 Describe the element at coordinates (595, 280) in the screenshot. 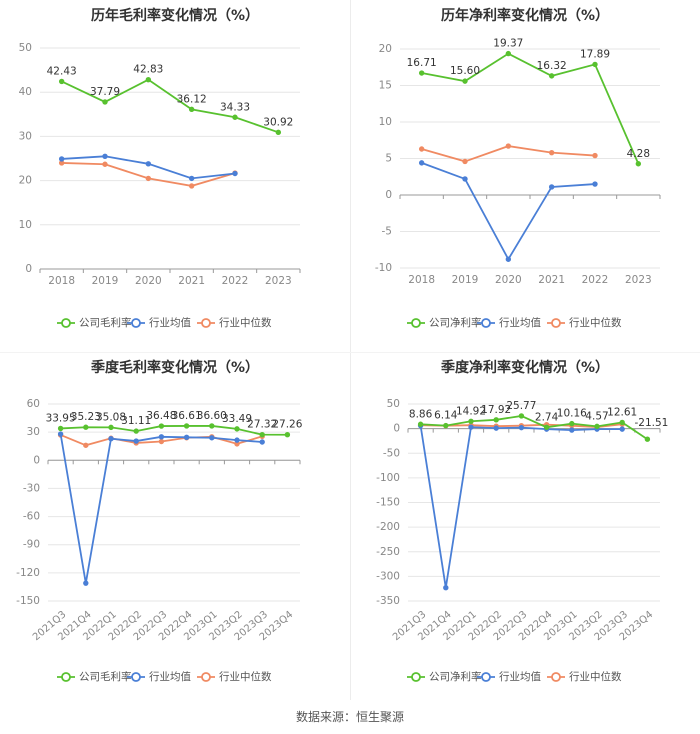

I see `x-tick-label: 2022` at that location.